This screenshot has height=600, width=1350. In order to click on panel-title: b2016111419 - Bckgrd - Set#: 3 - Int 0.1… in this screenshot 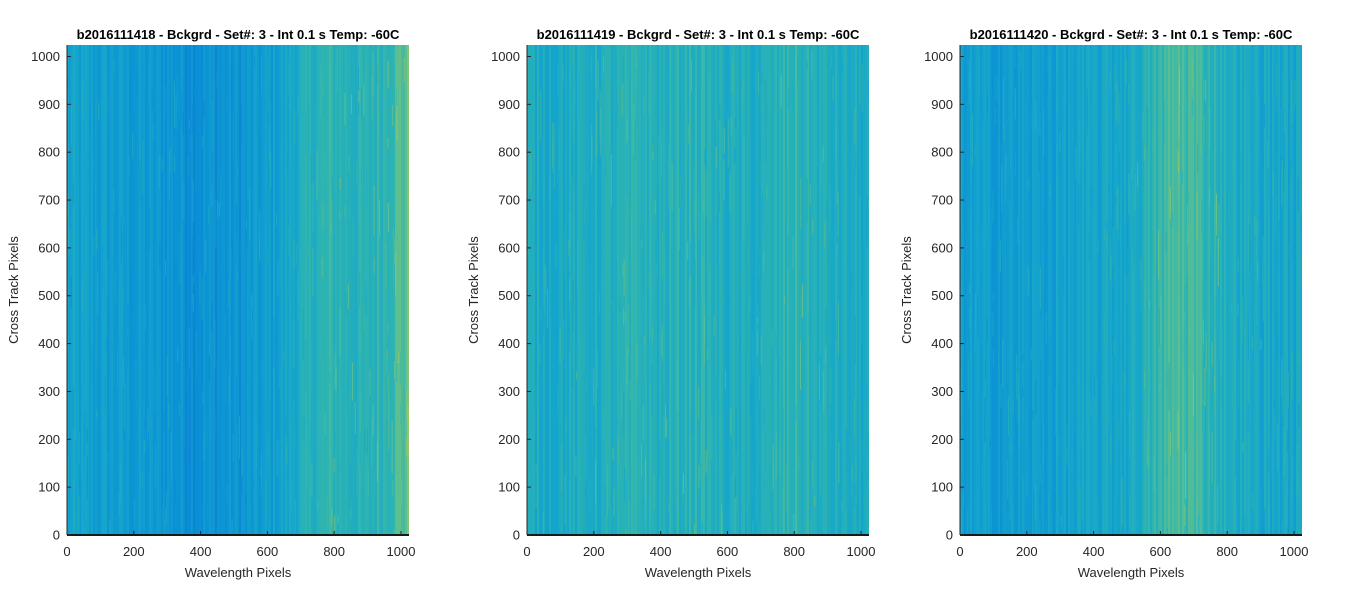, I will do `click(698, 34)`.